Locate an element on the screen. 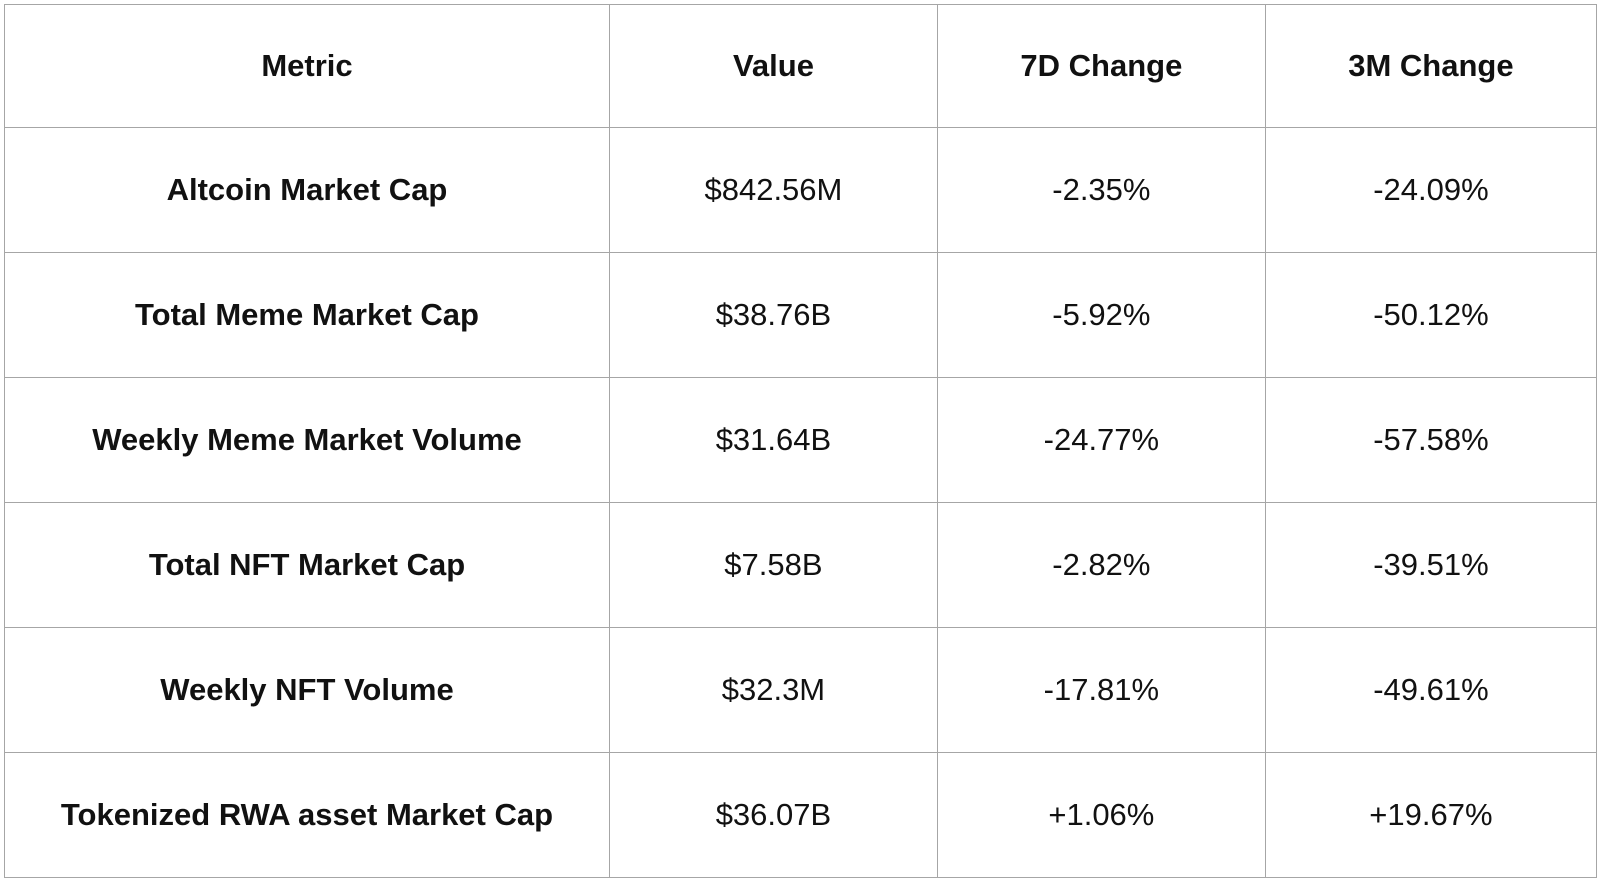  change-3m-cell: -50.12% is located at coordinates (1431, 315).